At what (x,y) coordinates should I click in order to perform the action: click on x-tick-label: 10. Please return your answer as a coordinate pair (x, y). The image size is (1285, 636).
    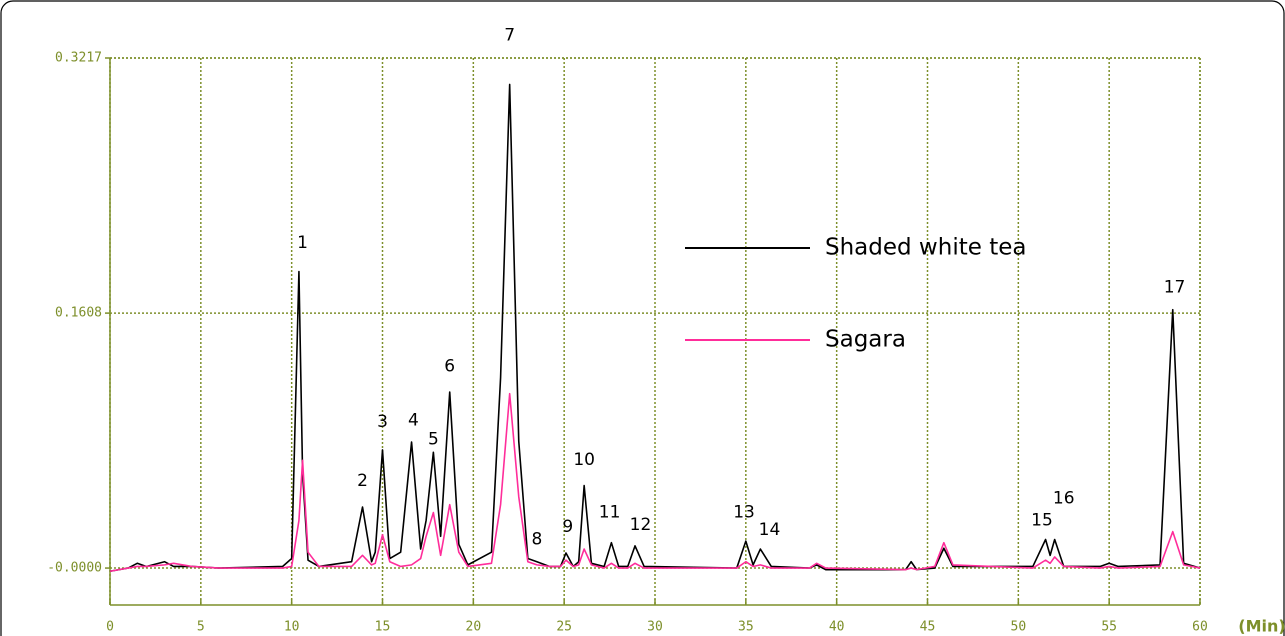
    Looking at the image, I should click on (292, 627).